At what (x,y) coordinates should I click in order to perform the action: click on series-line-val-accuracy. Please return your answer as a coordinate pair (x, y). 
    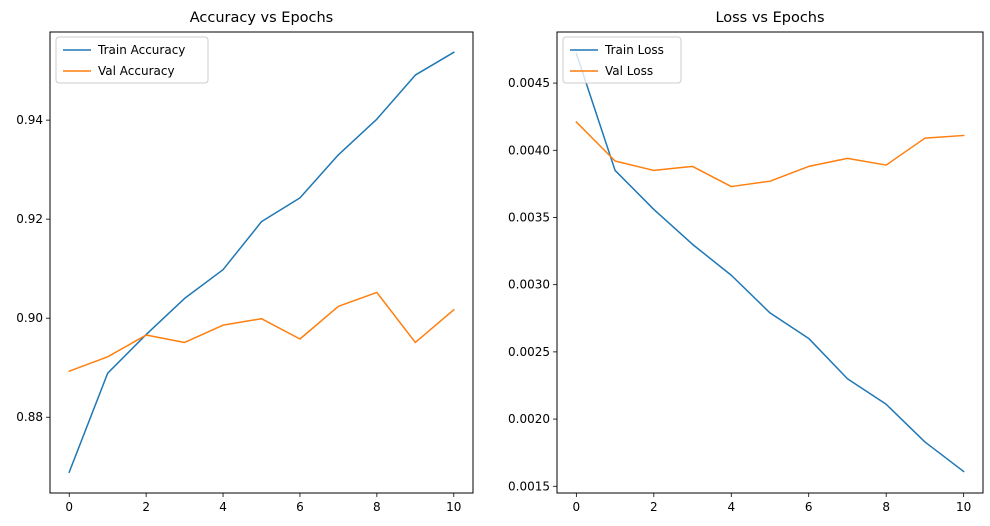
    Looking at the image, I should click on (261, 332).